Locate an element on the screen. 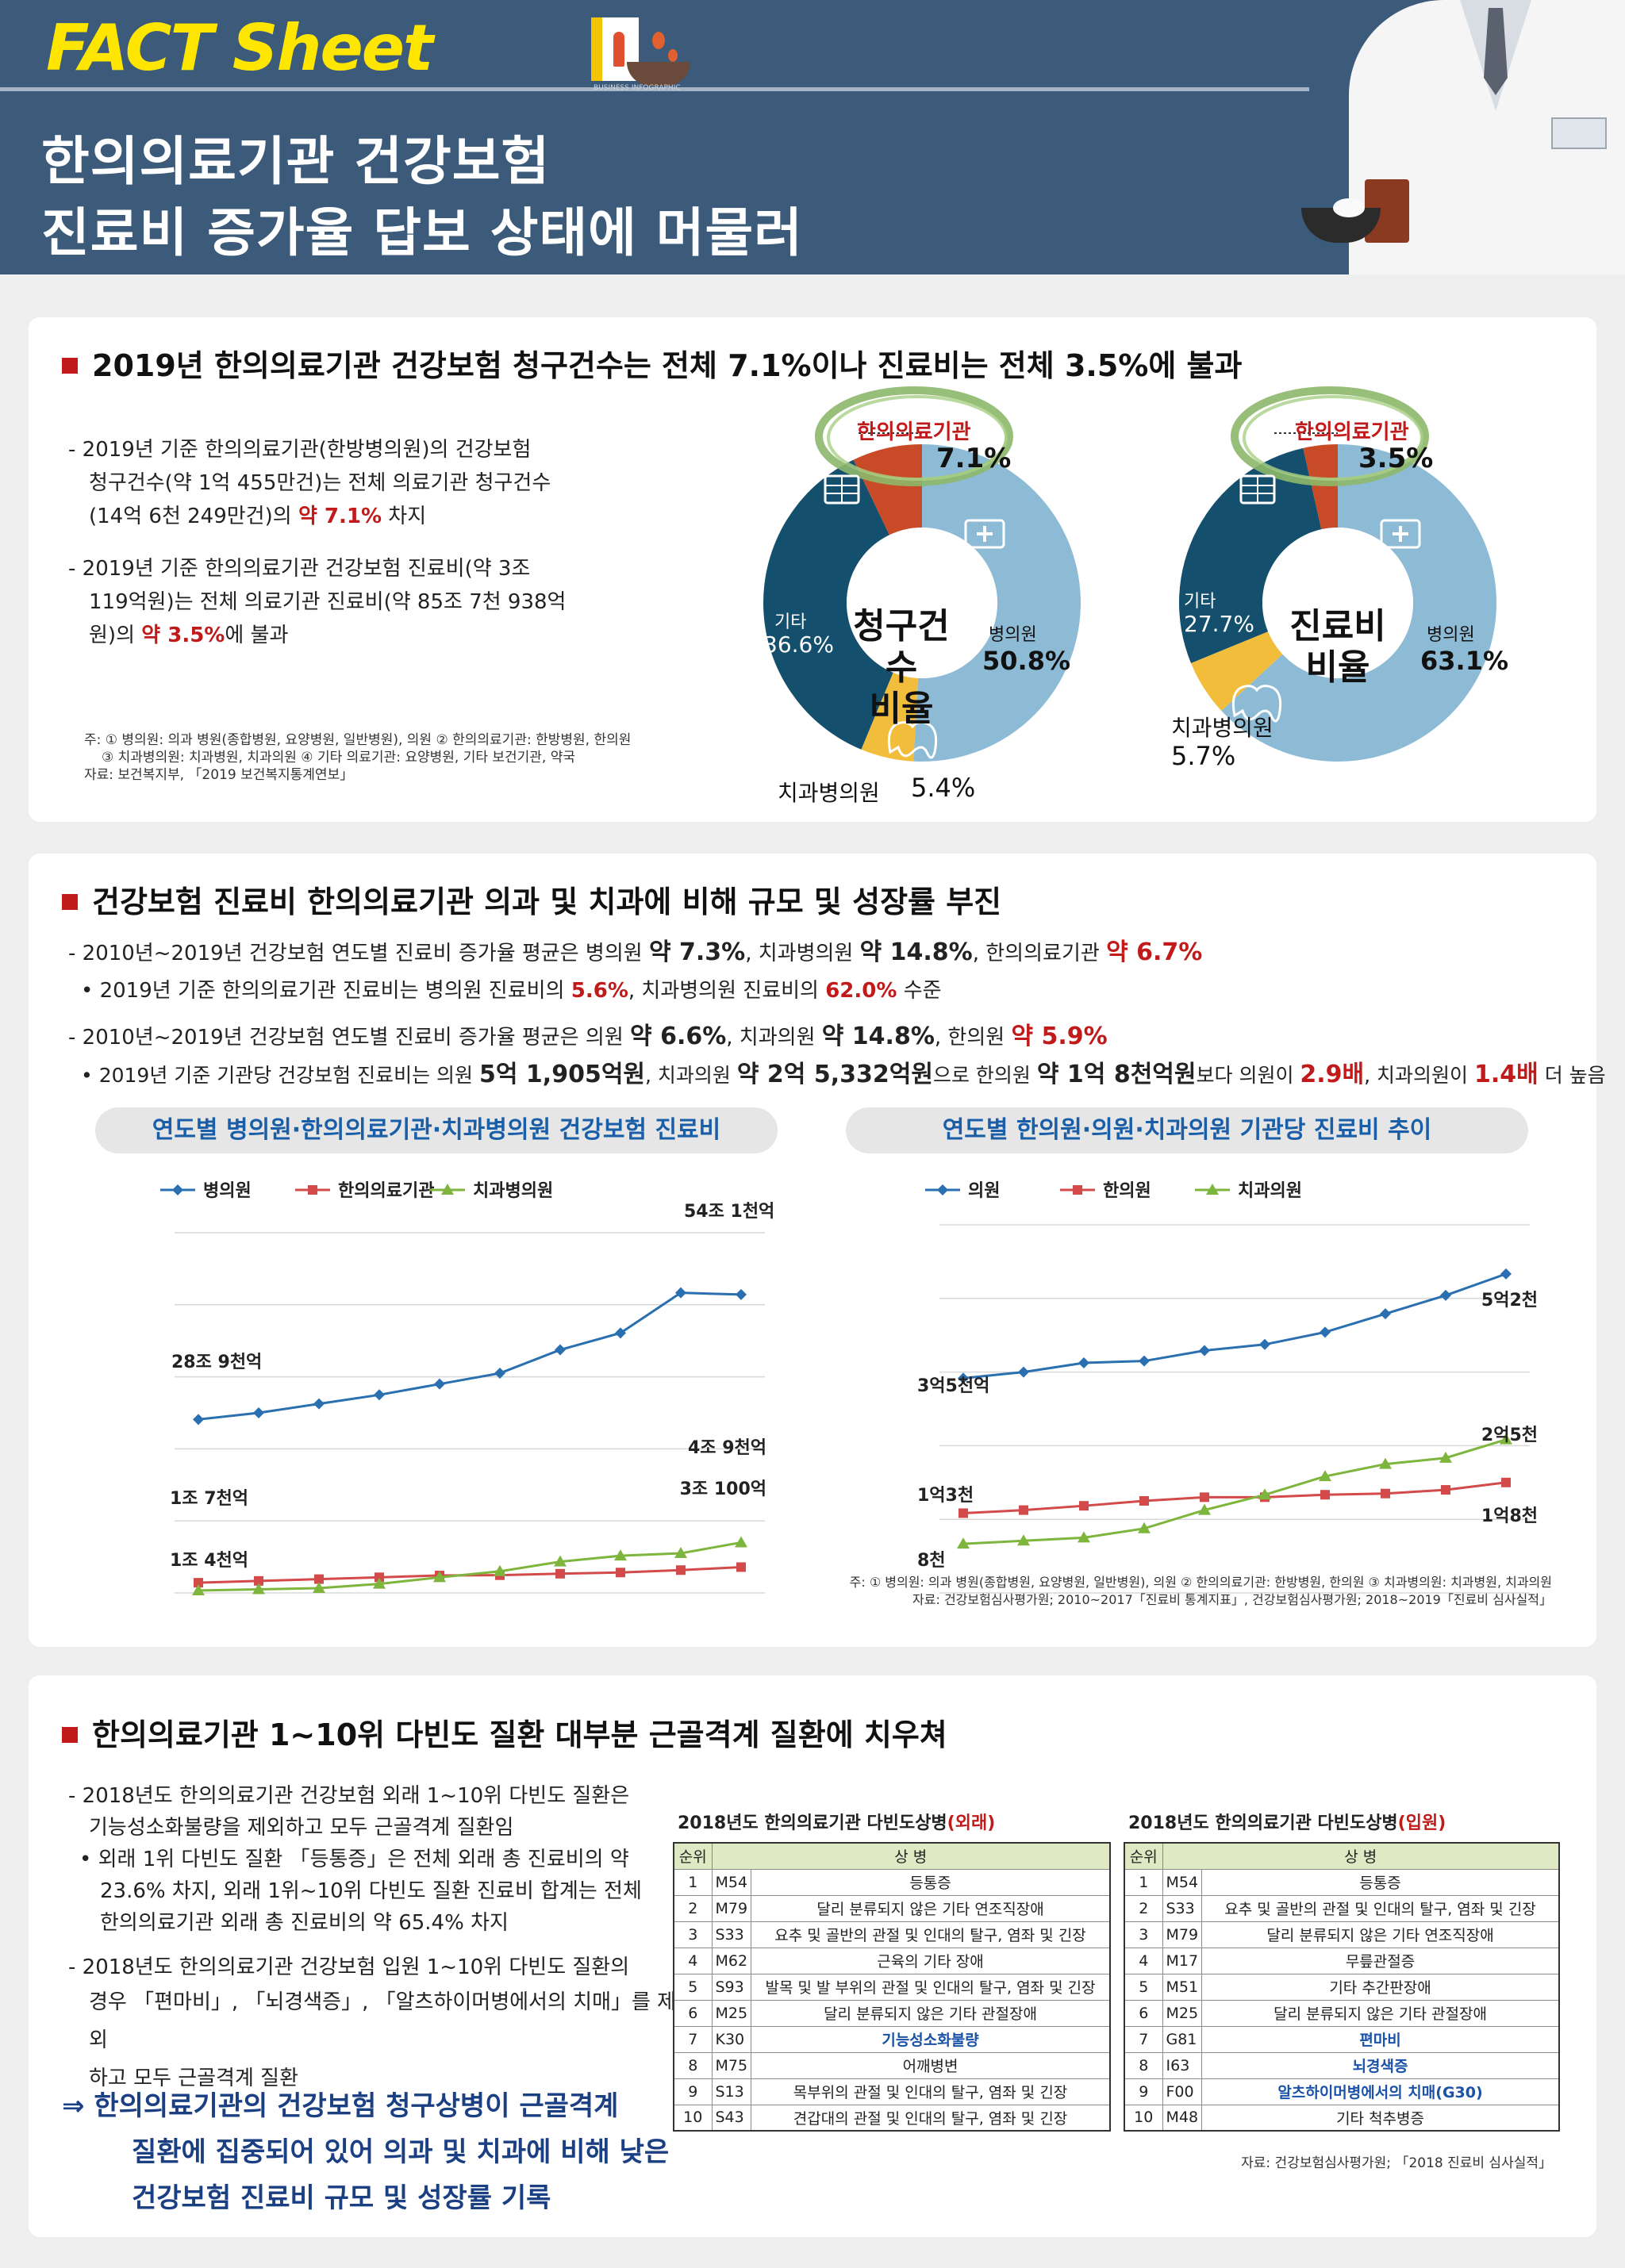 This screenshot has height=2268, width=1625. page-title-line2: 진료비 증가율 답보 상태에 머물러 is located at coordinates (422, 233).